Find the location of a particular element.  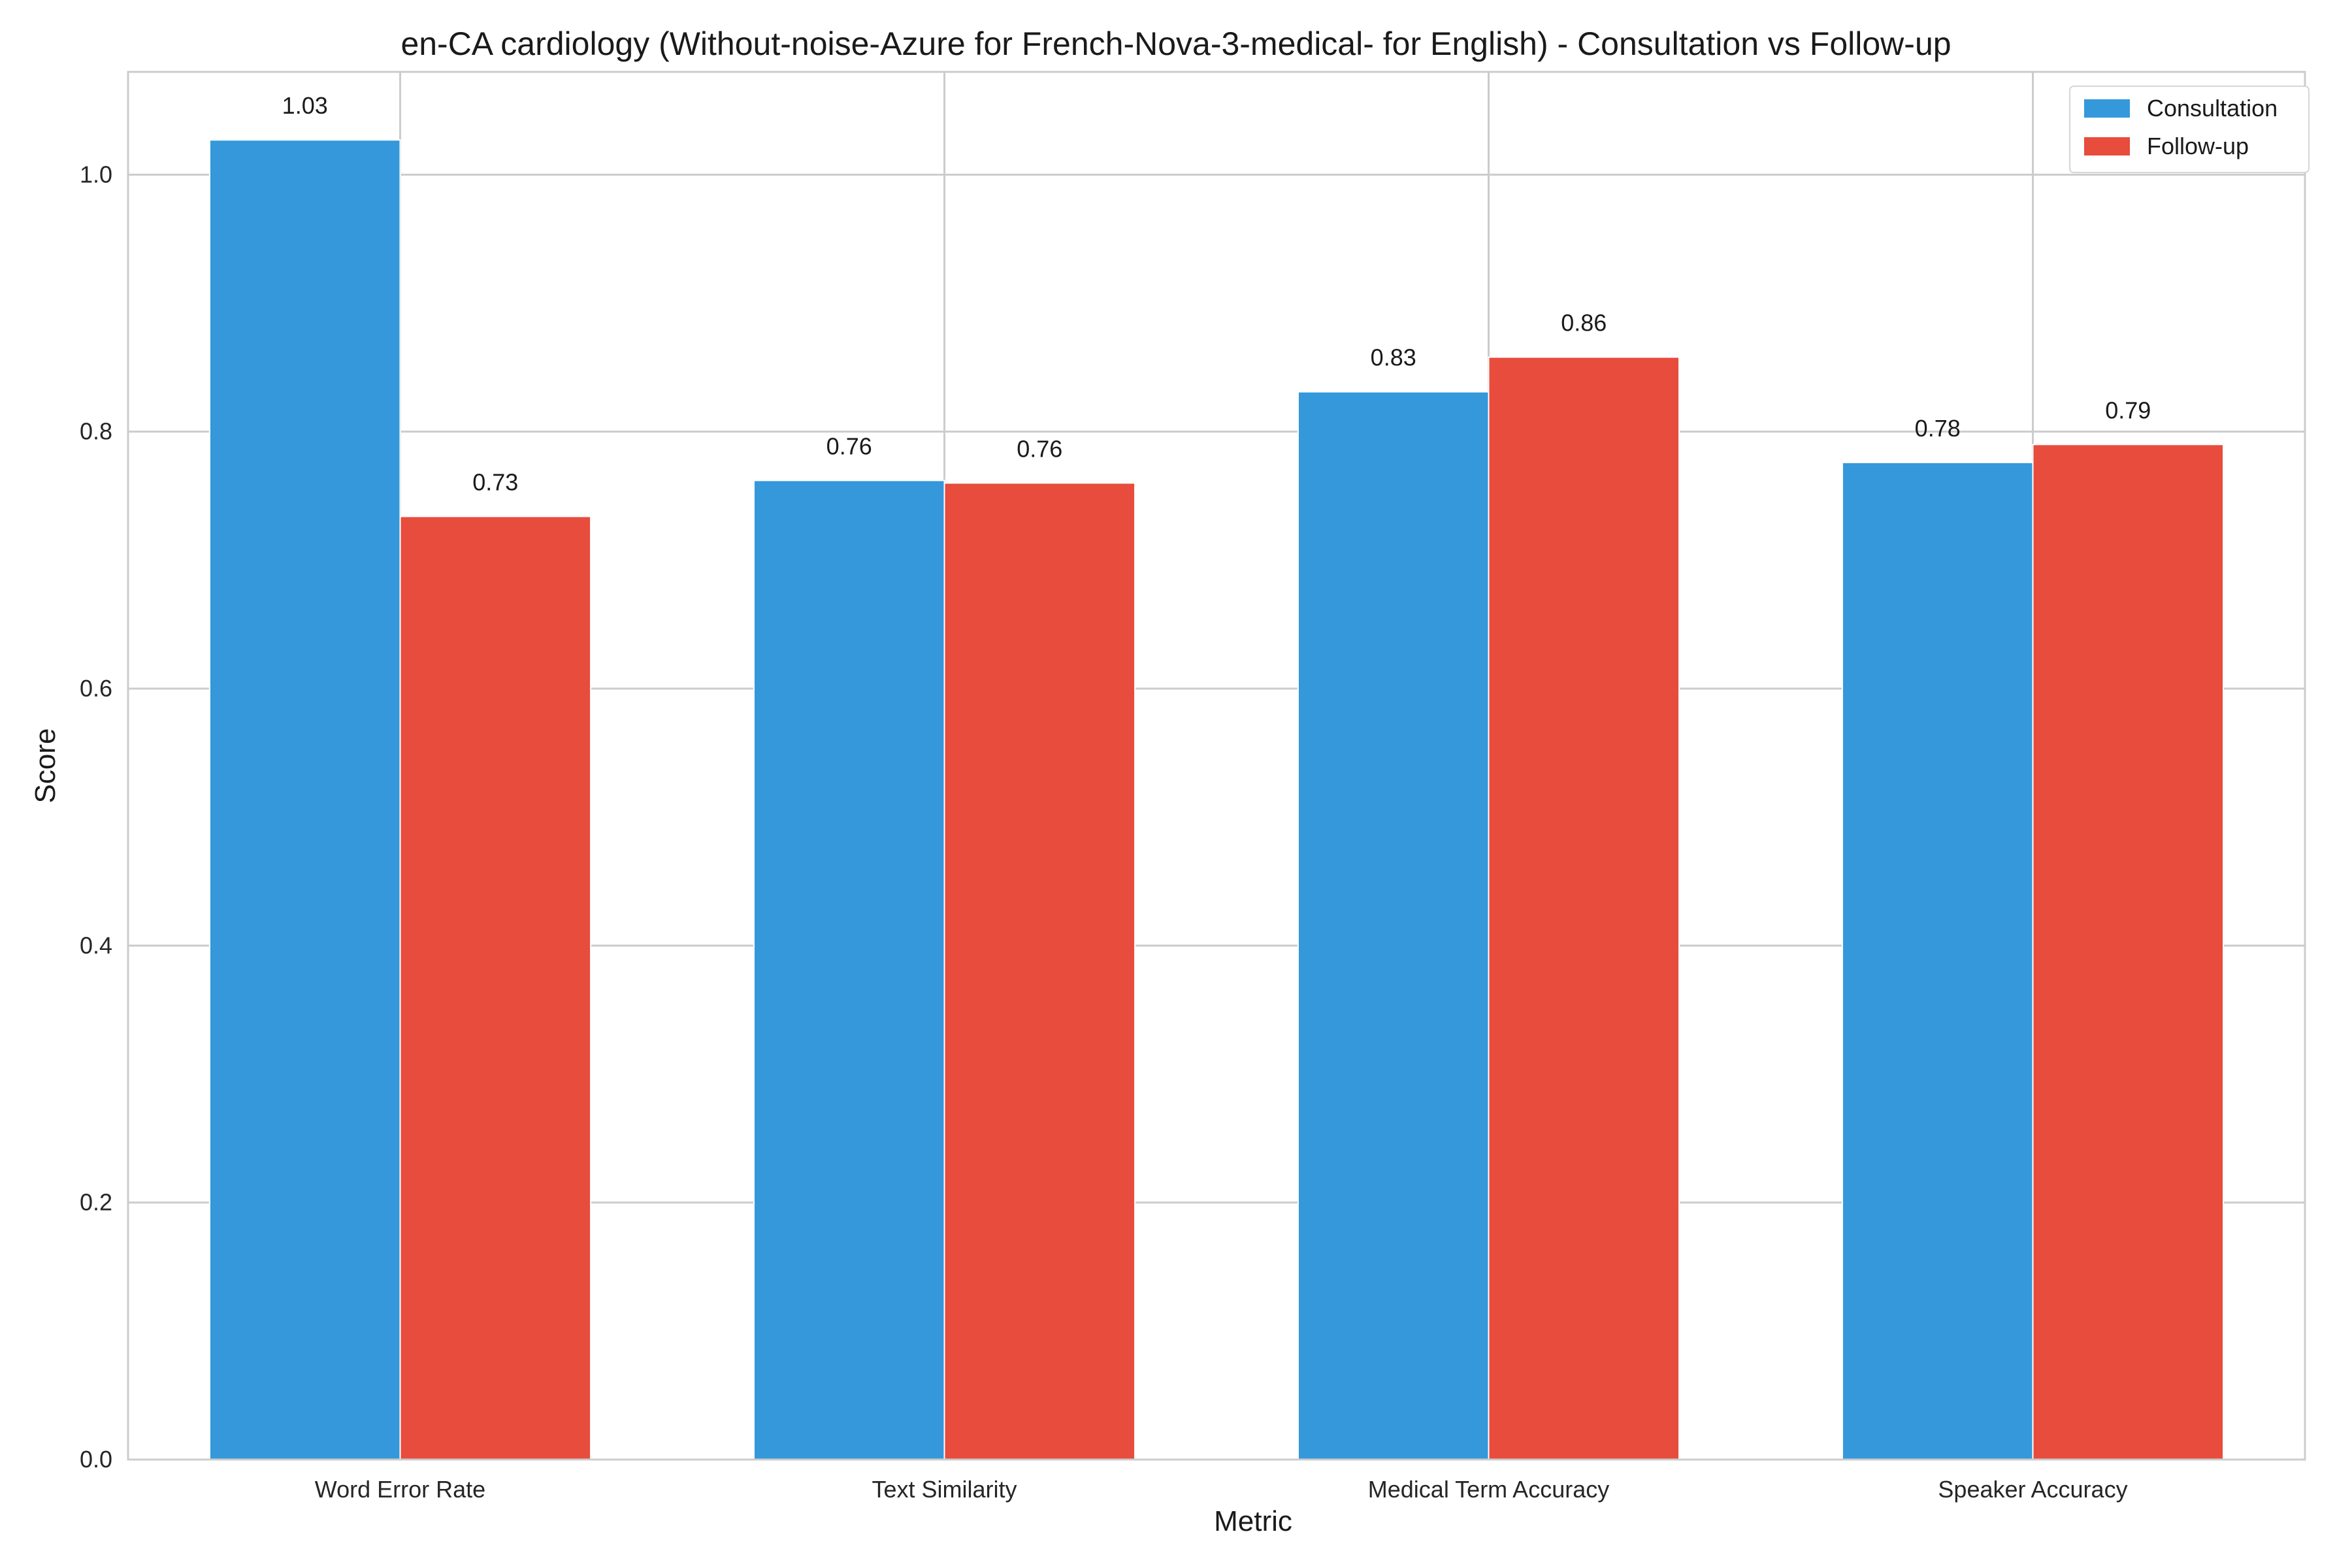

y-tick-label: 1.0 is located at coordinates (96, 174).